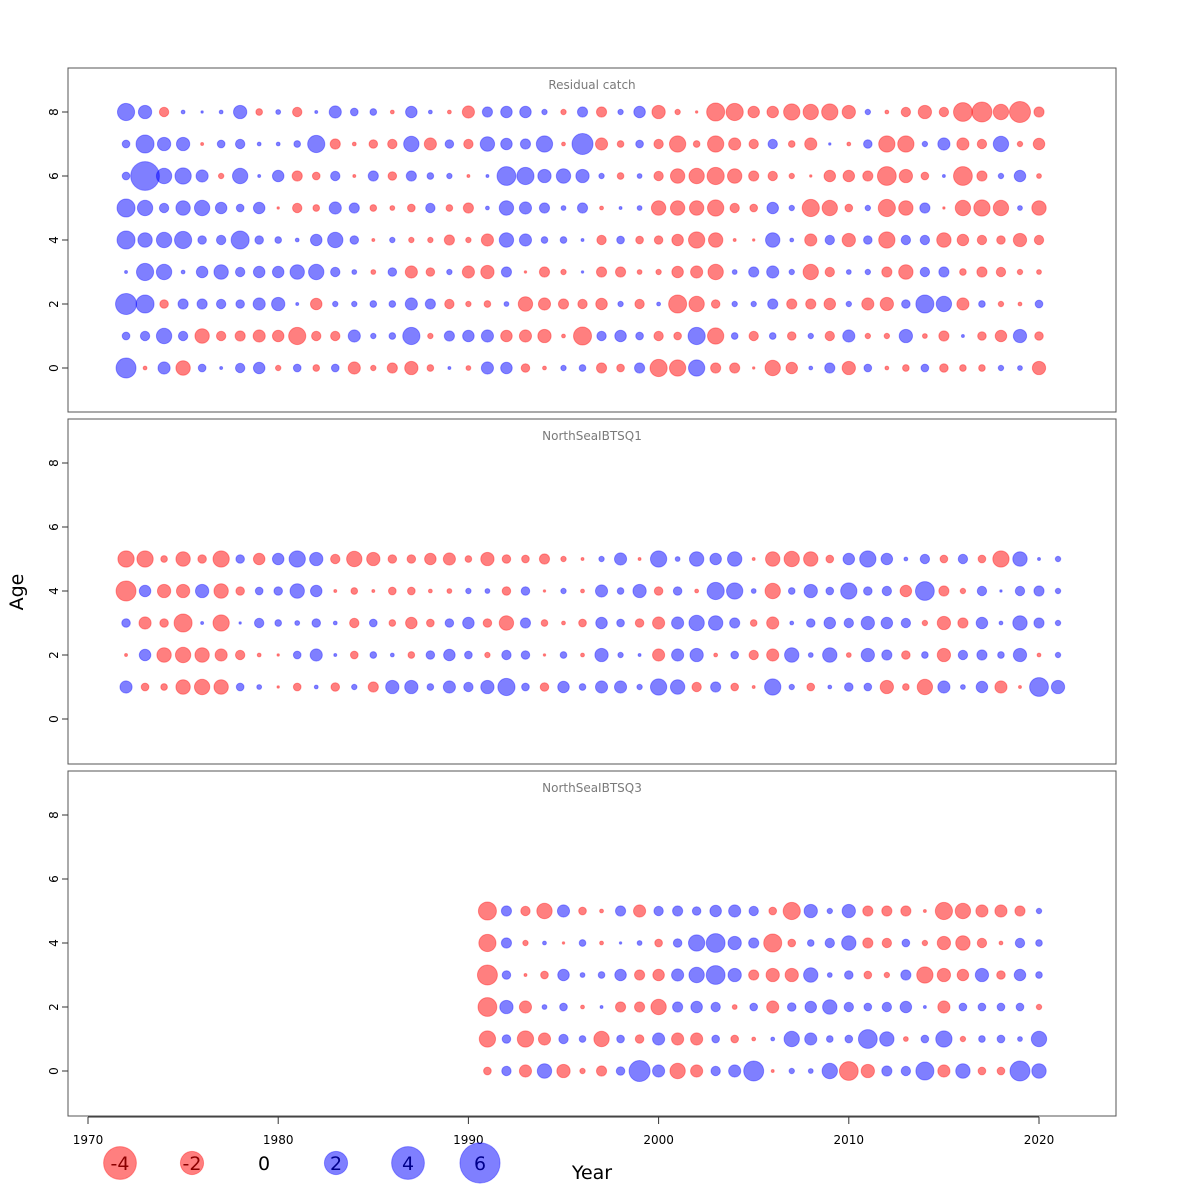 Image resolution: width=1200 pixels, height=1200 pixels. Describe the element at coordinates (591, 85) in the screenshot. I see `panel-title: Residual catch` at that location.